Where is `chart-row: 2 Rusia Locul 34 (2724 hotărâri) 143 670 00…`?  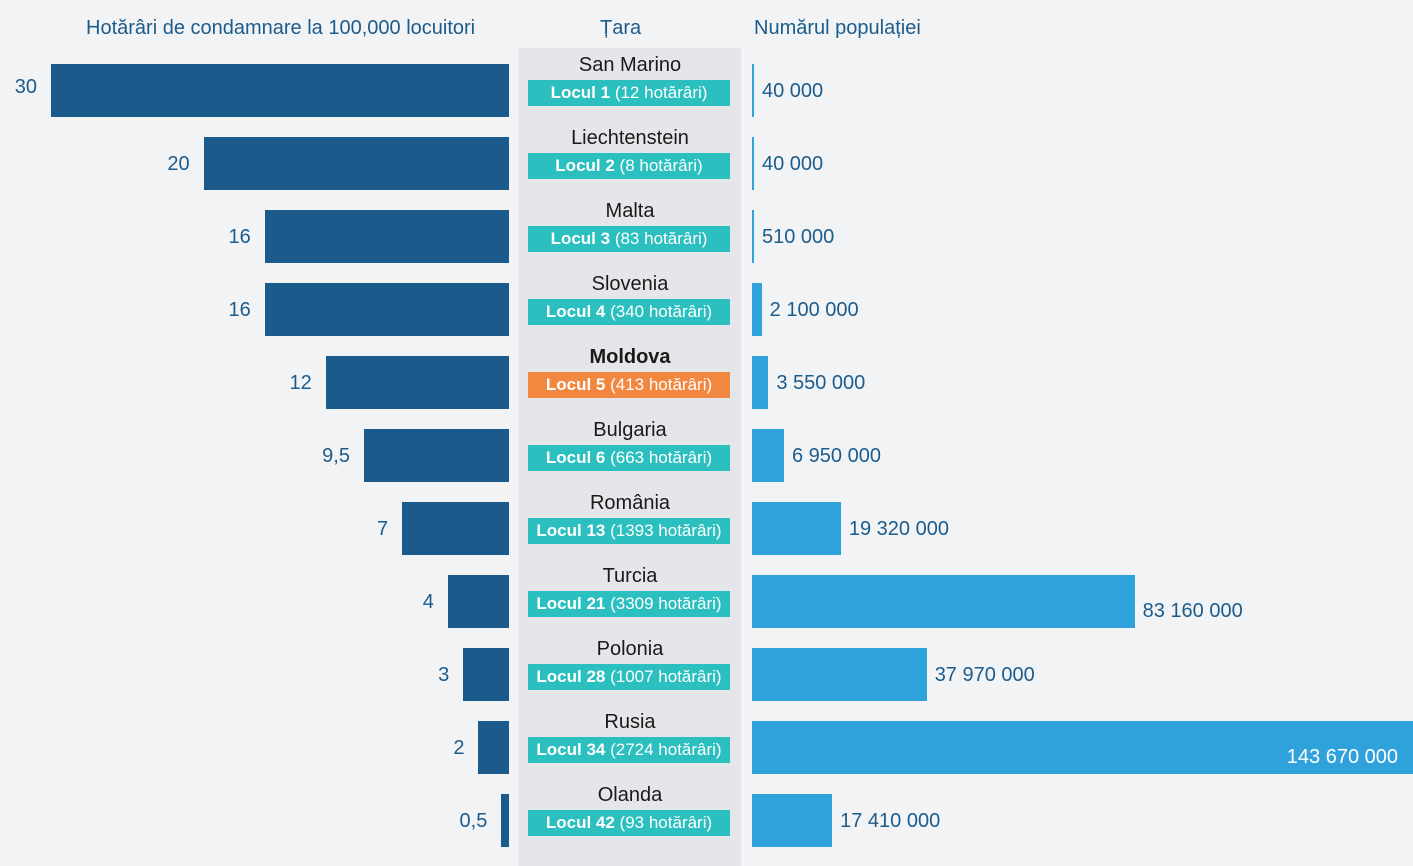
chart-row: 2 Rusia Locul 34 (2724 hotărâri) 143 670 00… is located at coordinates (706, 742).